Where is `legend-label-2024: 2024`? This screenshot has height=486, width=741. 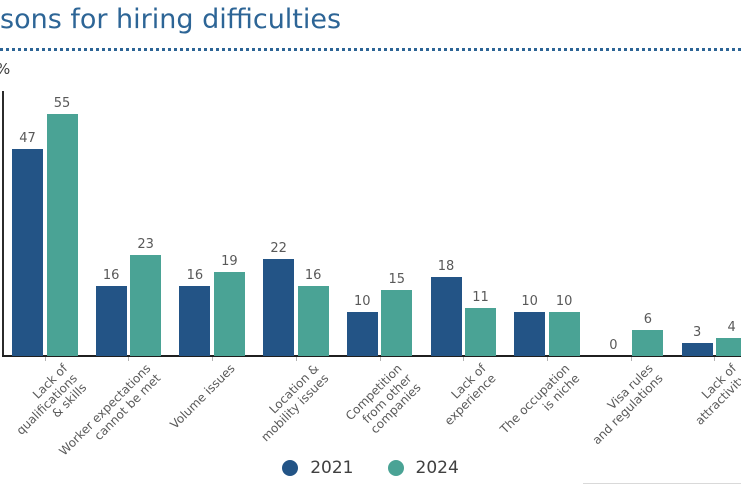 legend-label-2024: 2024 is located at coordinates (437, 468).